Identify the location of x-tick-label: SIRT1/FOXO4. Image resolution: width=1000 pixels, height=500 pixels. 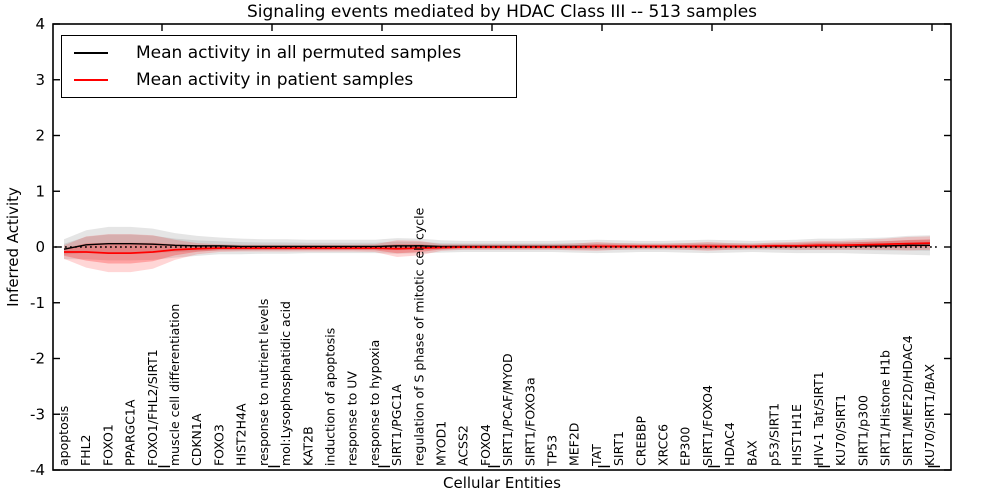
(707, 425).